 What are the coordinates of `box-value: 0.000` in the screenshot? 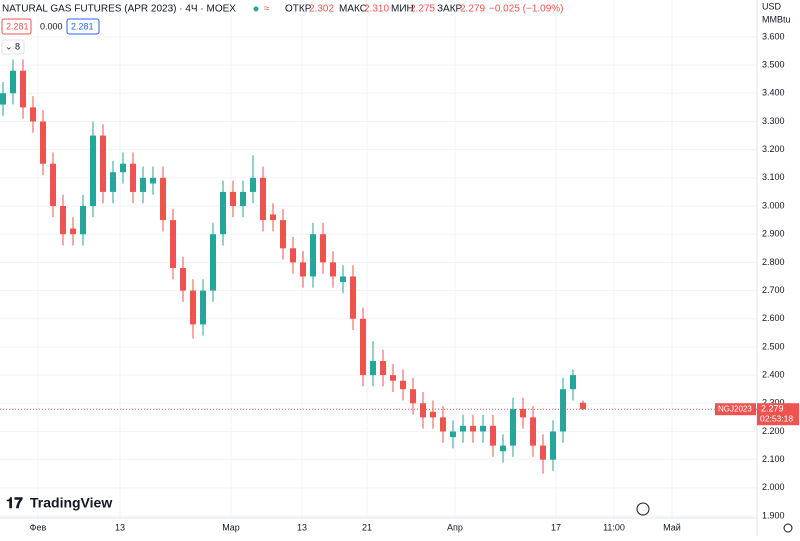 It's located at (51, 26).